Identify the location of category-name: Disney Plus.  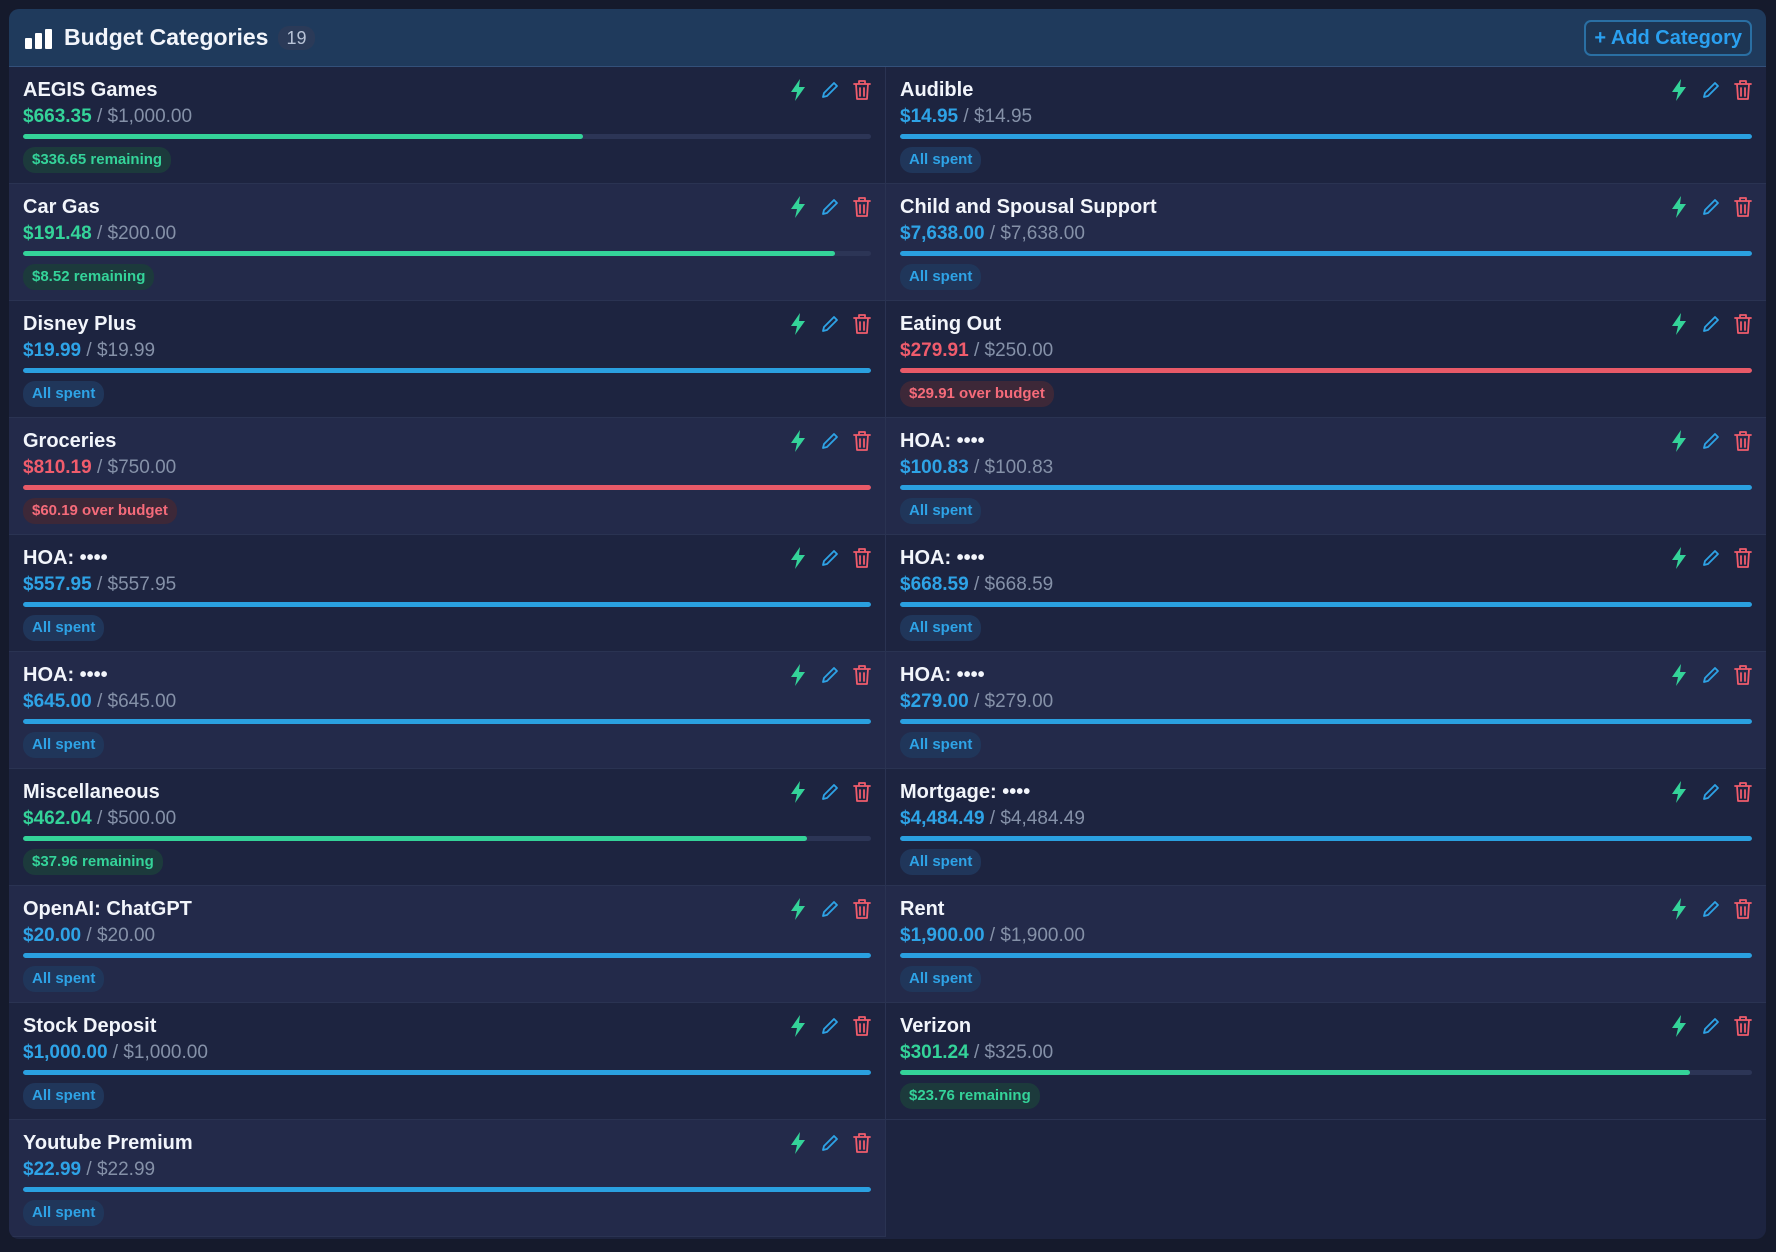
(80, 324).